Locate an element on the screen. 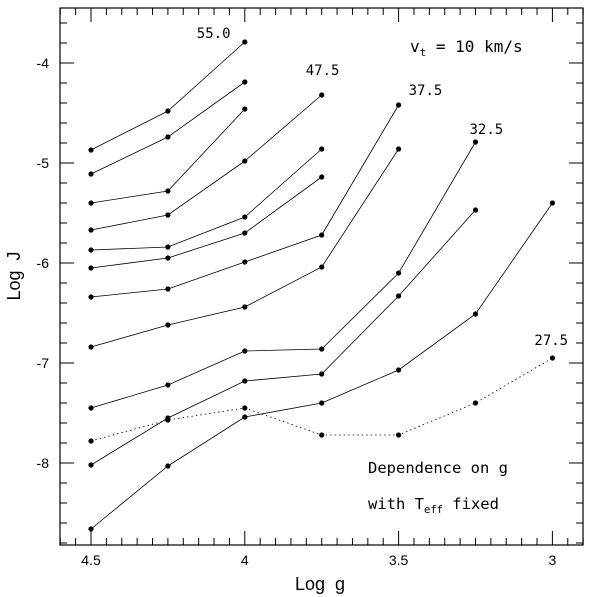 This screenshot has width=600, height=597. dependence-annotation-line1: Dependence on g is located at coordinates (438, 468).